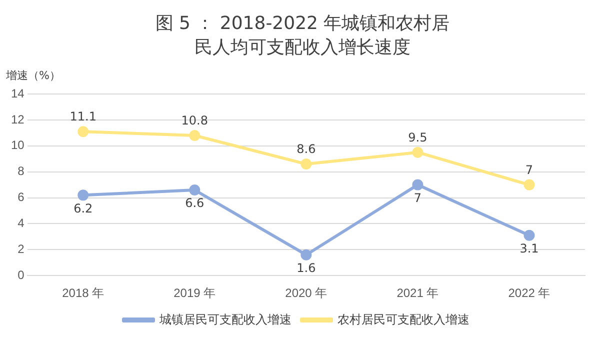  What do you see at coordinates (225, 319) in the screenshot?
I see `legend-label: 城镇居民可支配收入增速` at bounding box center [225, 319].